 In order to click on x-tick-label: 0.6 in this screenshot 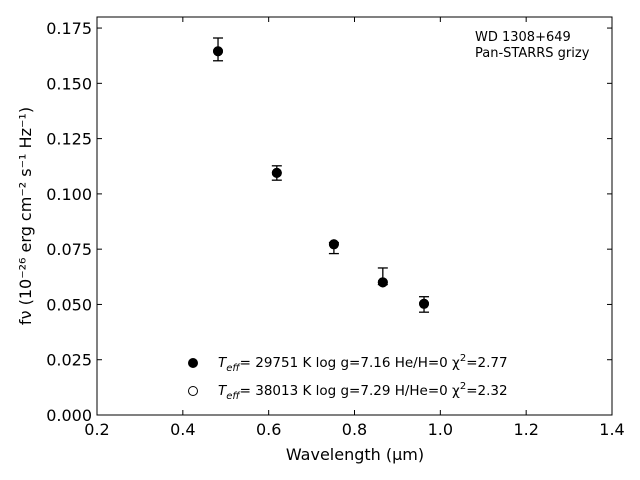, I will do `click(268, 429)`.